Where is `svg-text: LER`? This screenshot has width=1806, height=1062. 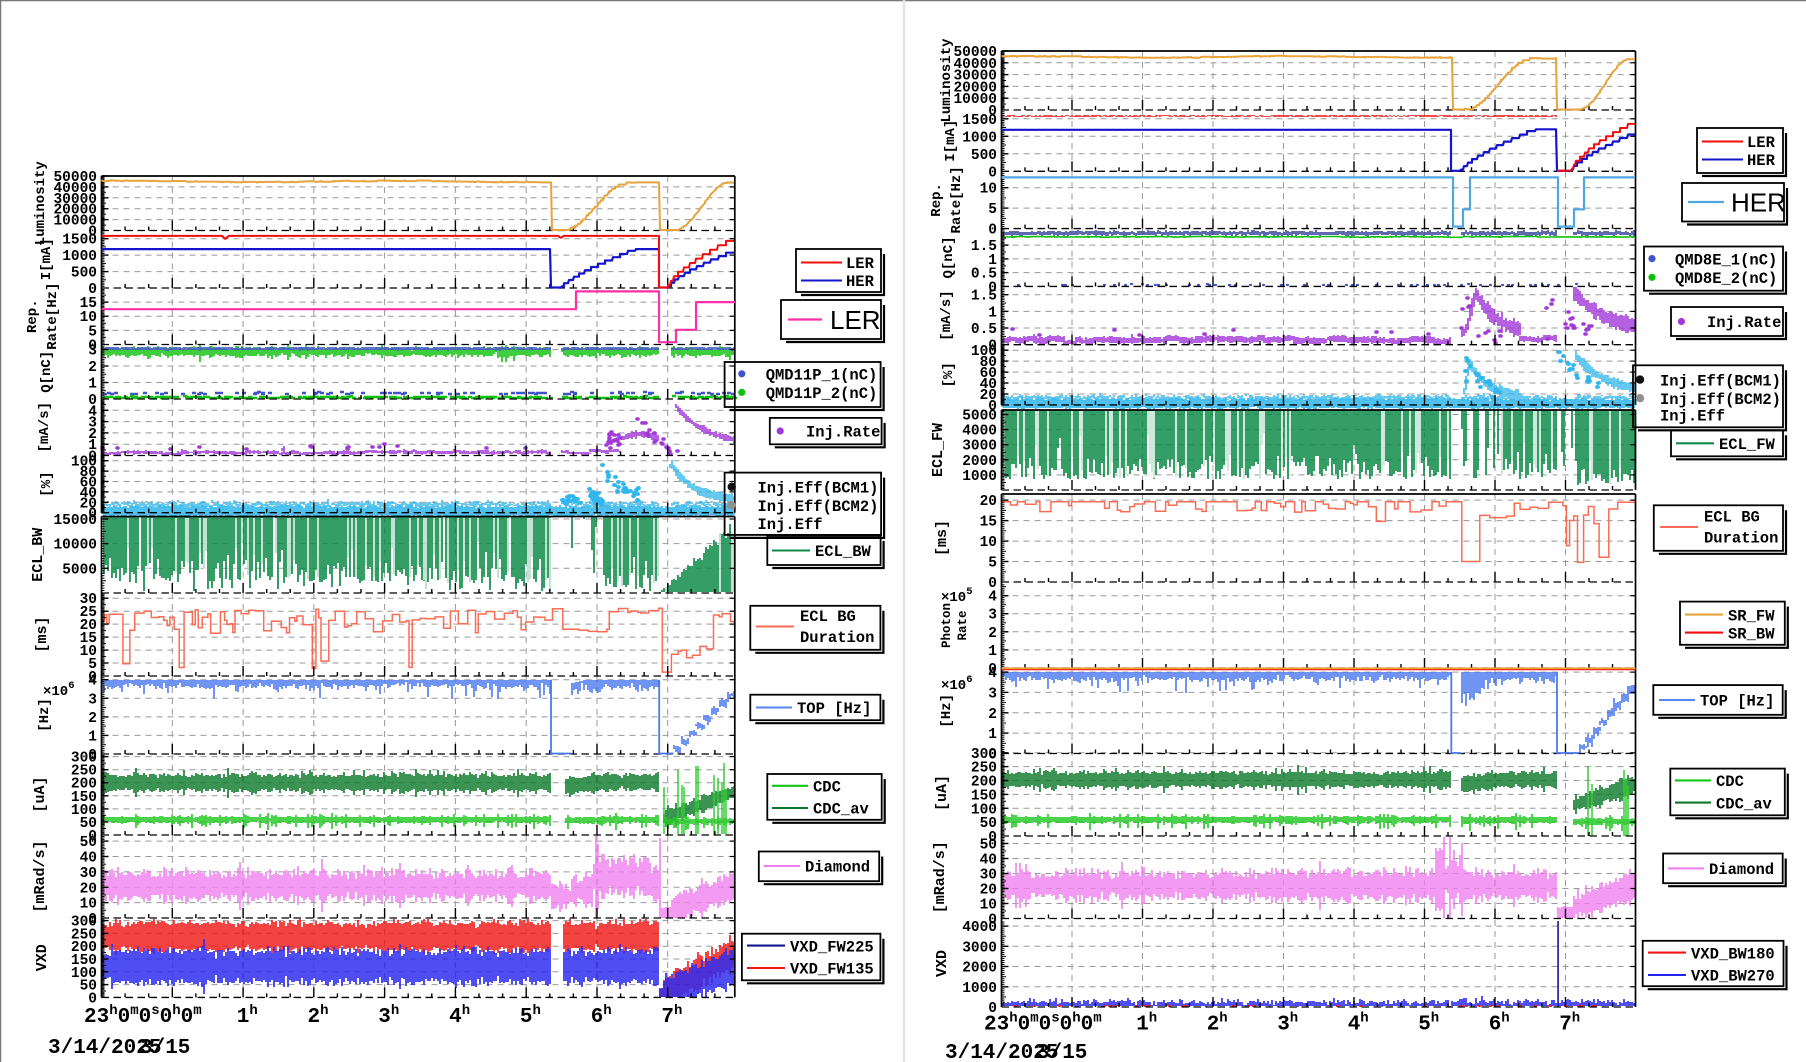 svg-text: LER is located at coordinates (855, 320).